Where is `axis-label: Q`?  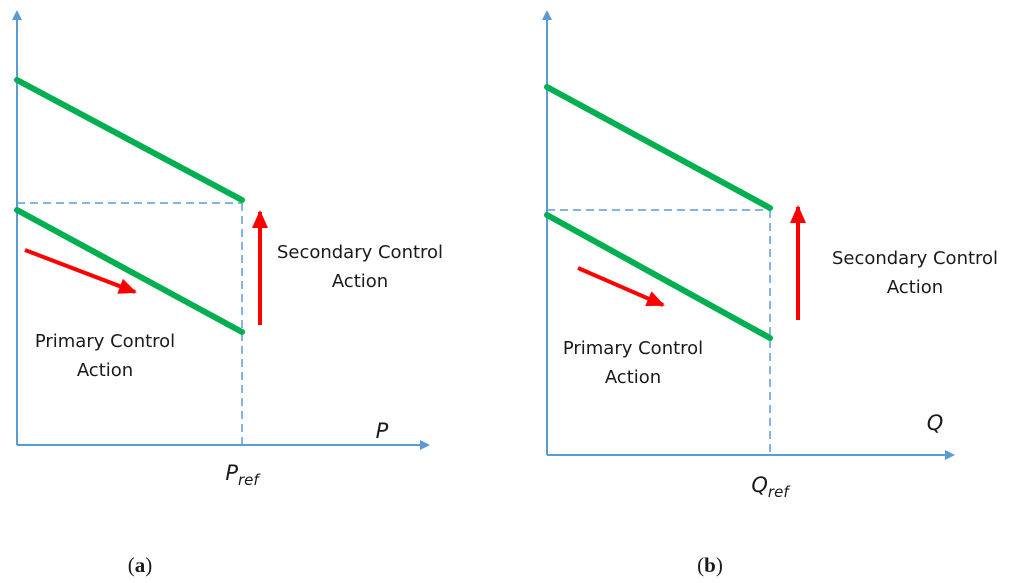
axis-label: Q is located at coordinates (935, 423).